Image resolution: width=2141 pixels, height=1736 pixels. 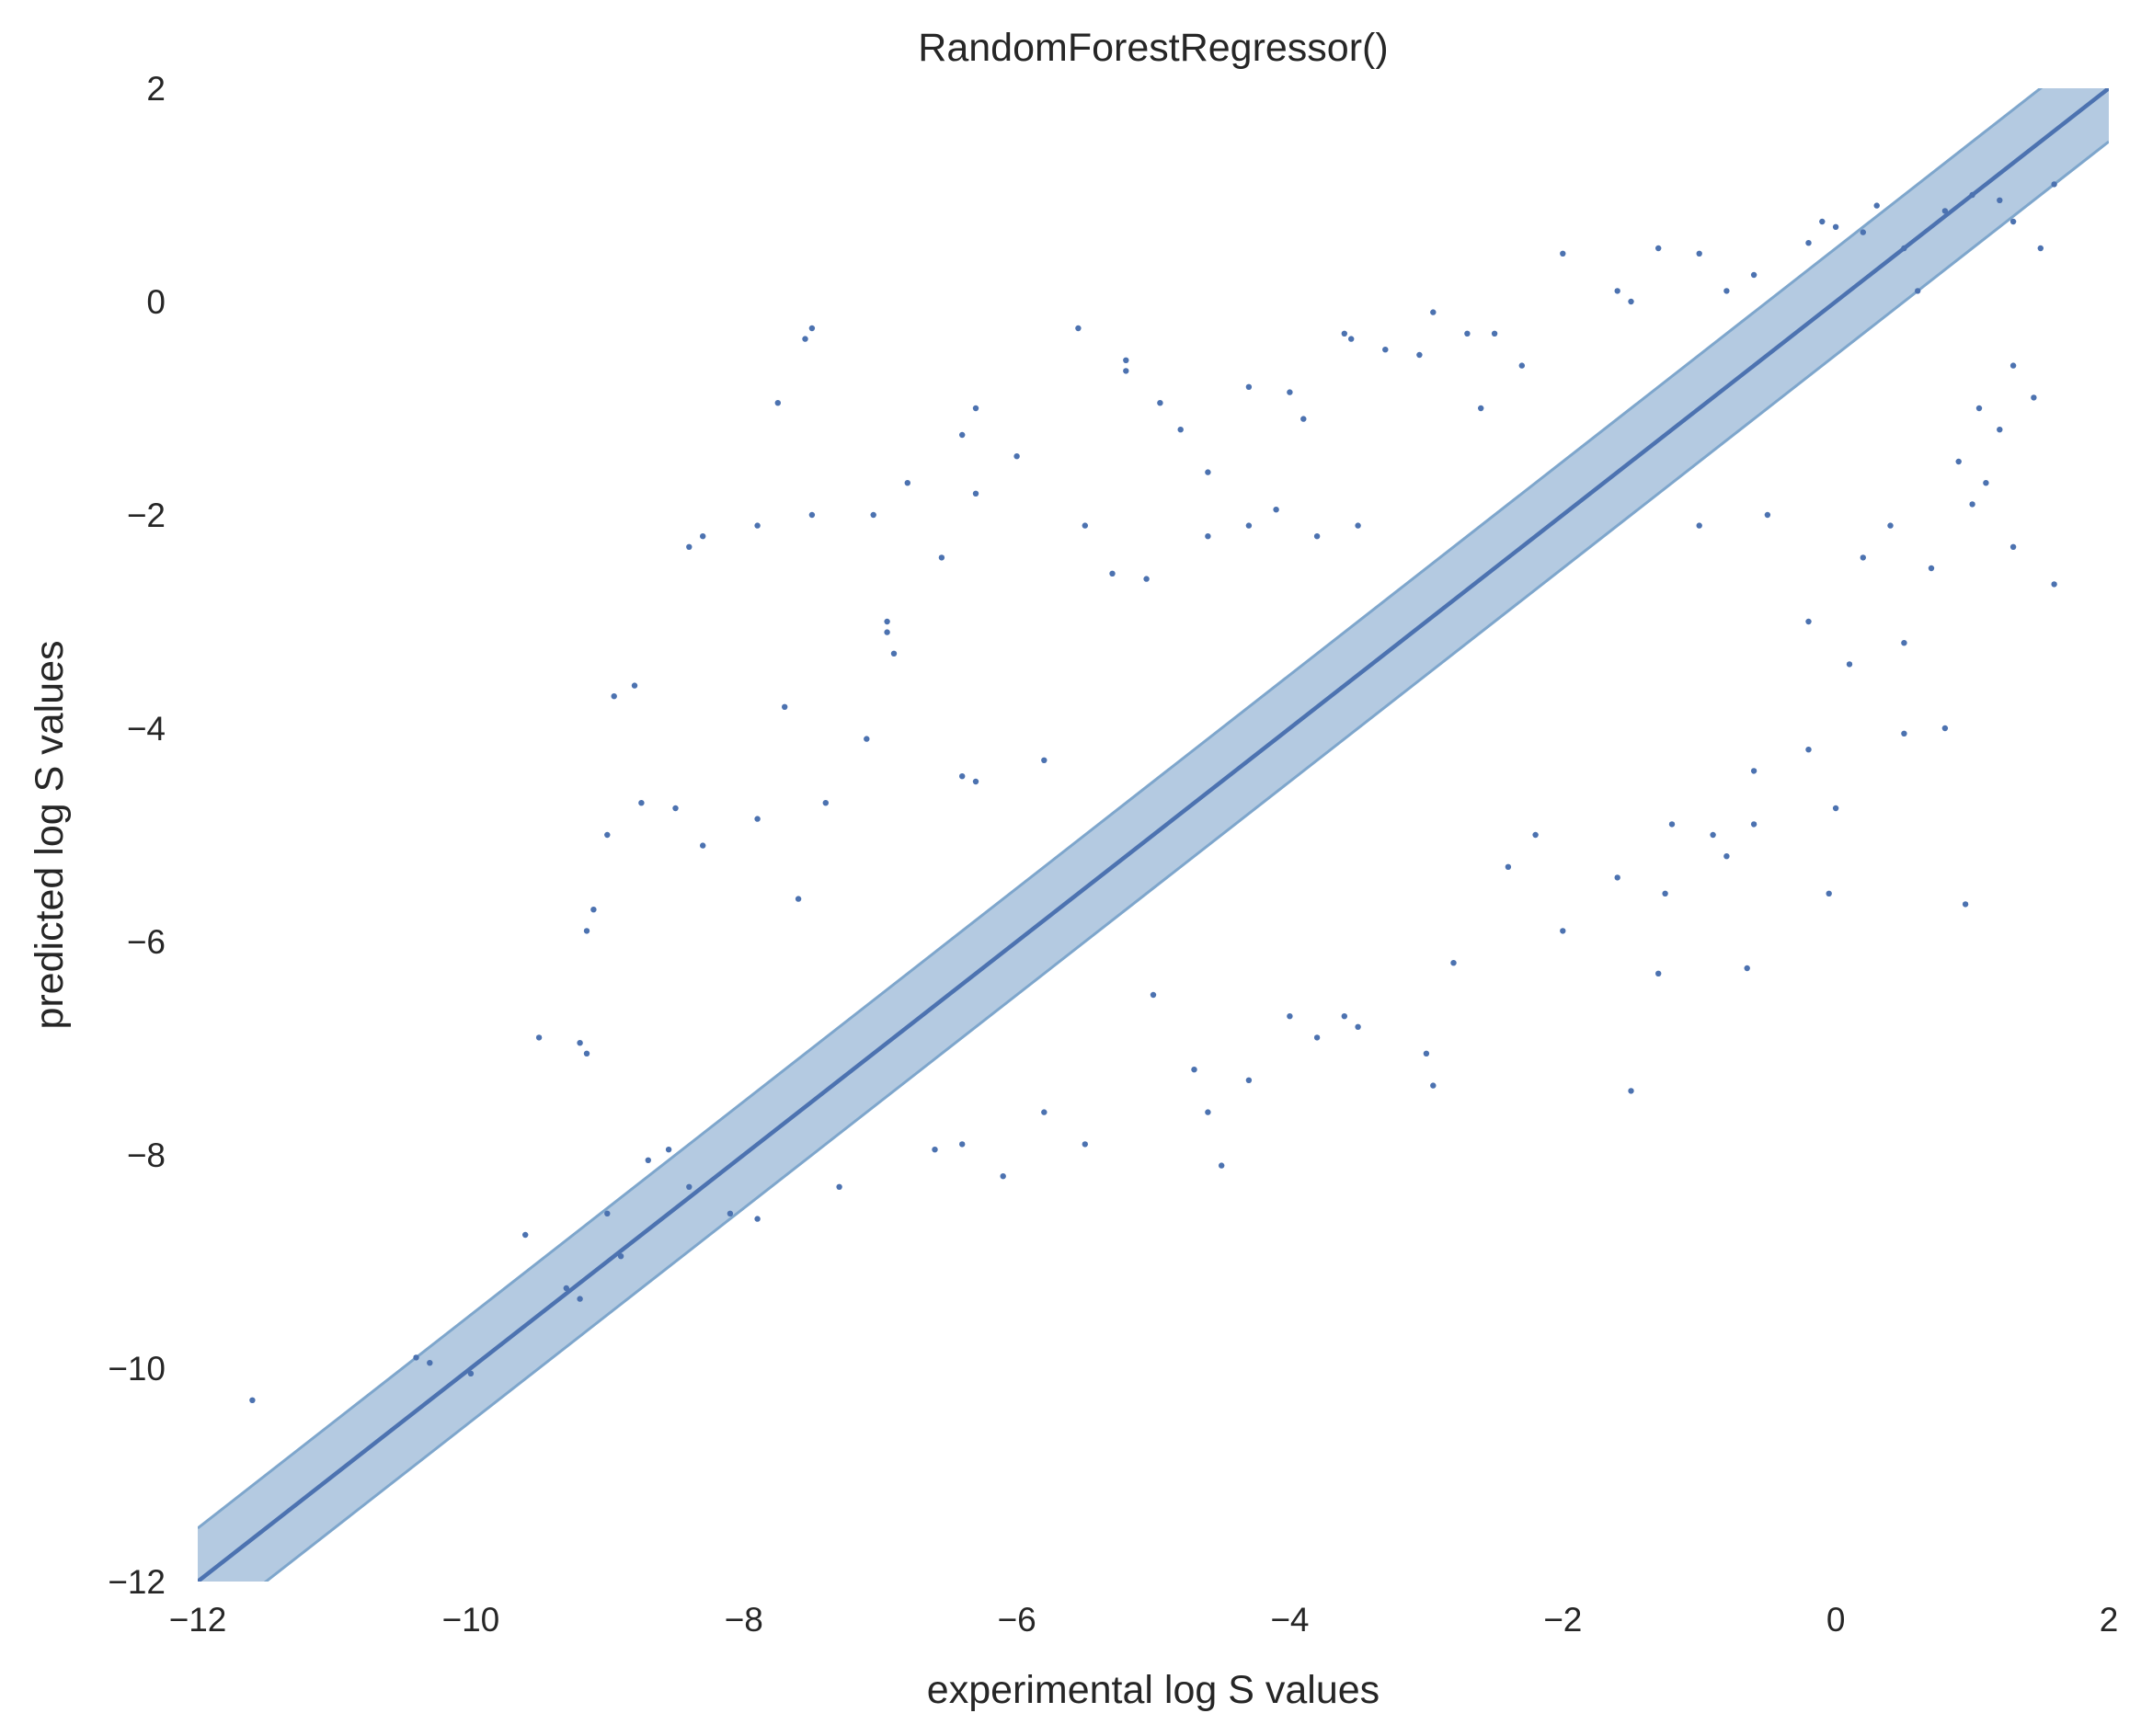 What do you see at coordinates (146, 942) in the screenshot?
I see `y-tick-label: −6` at bounding box center [146, 942].